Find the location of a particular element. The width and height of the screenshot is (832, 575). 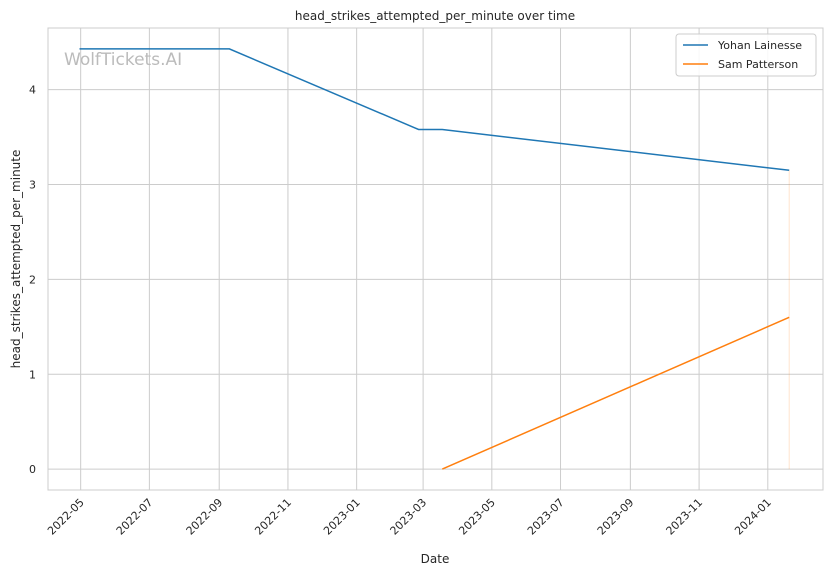

y-tick-label: 1 is located at coordinates (32, 374).